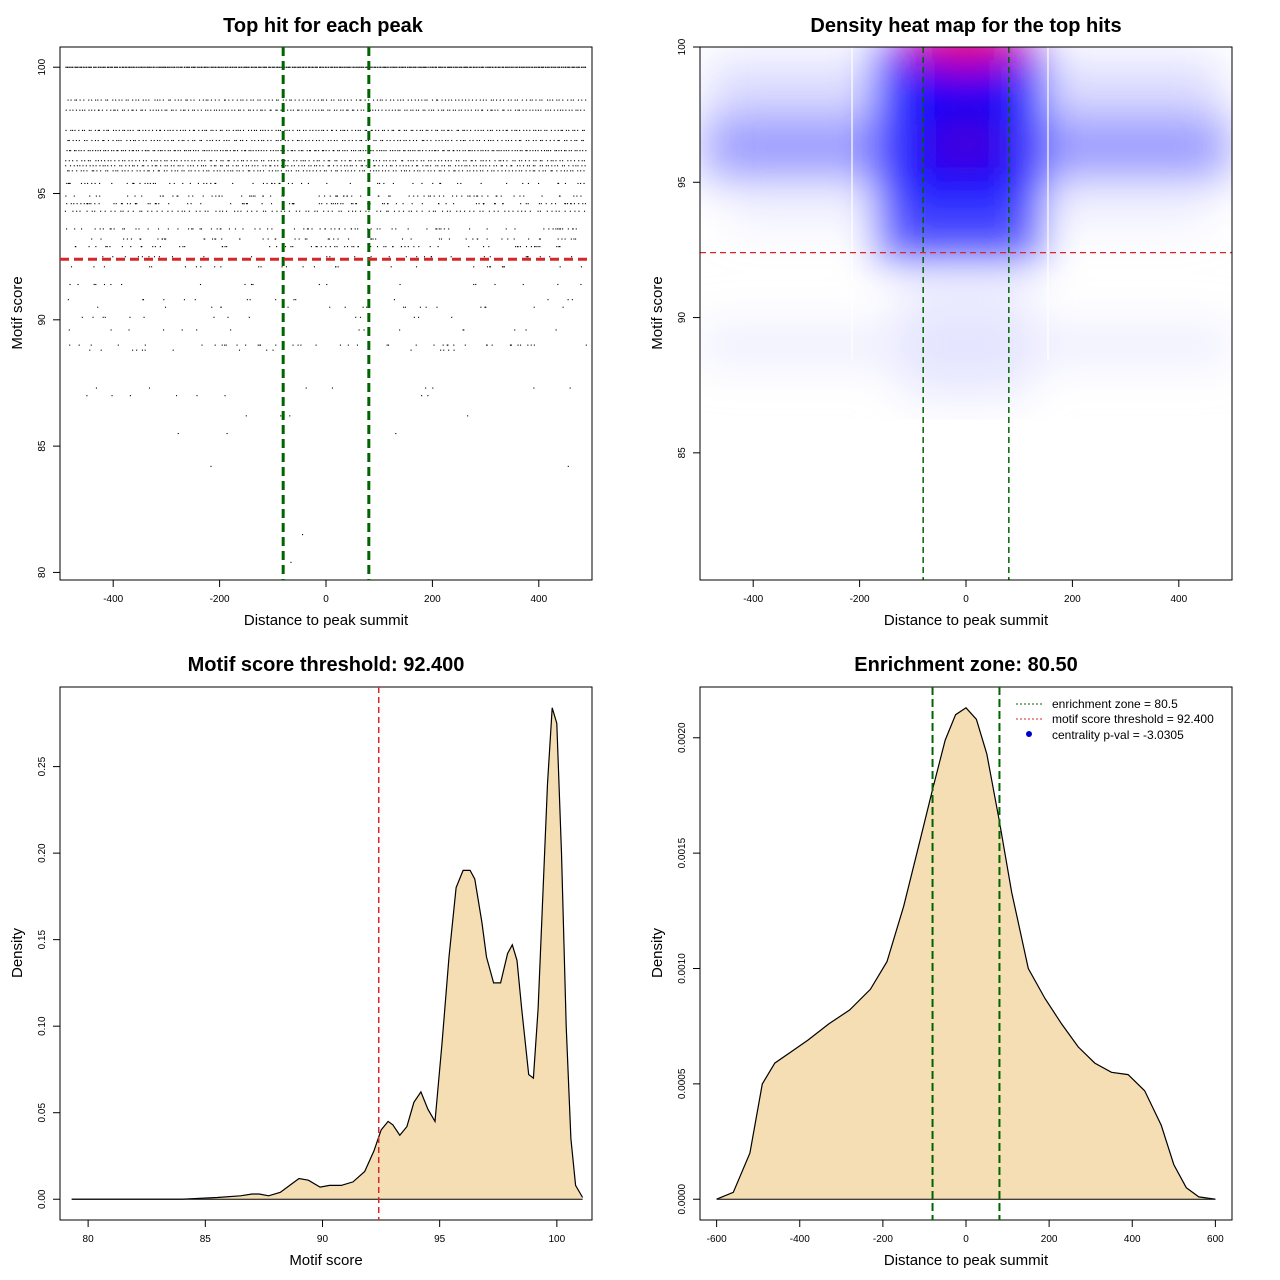  What do you see at coordinates (883, 1239) in the screenshot?
I see `x-tick-label-2: -200` at bounding box center [883, 1239].